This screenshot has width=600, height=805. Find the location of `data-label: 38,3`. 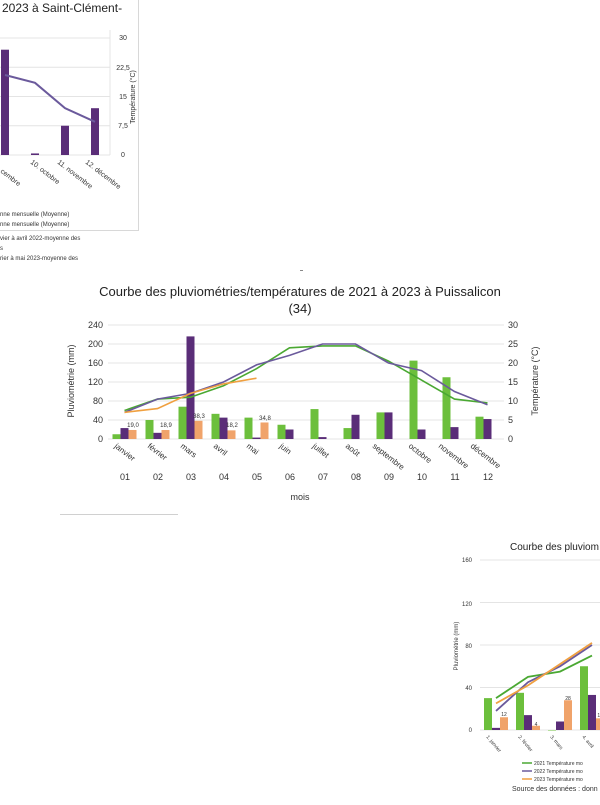

data-label: 38,3 is located at coordinates (199, 417).